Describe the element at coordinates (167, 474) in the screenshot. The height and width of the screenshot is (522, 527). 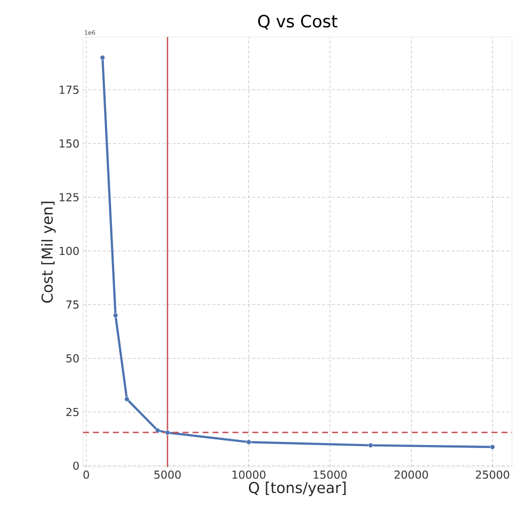
I see `x-tick-label: 5000` at that location.